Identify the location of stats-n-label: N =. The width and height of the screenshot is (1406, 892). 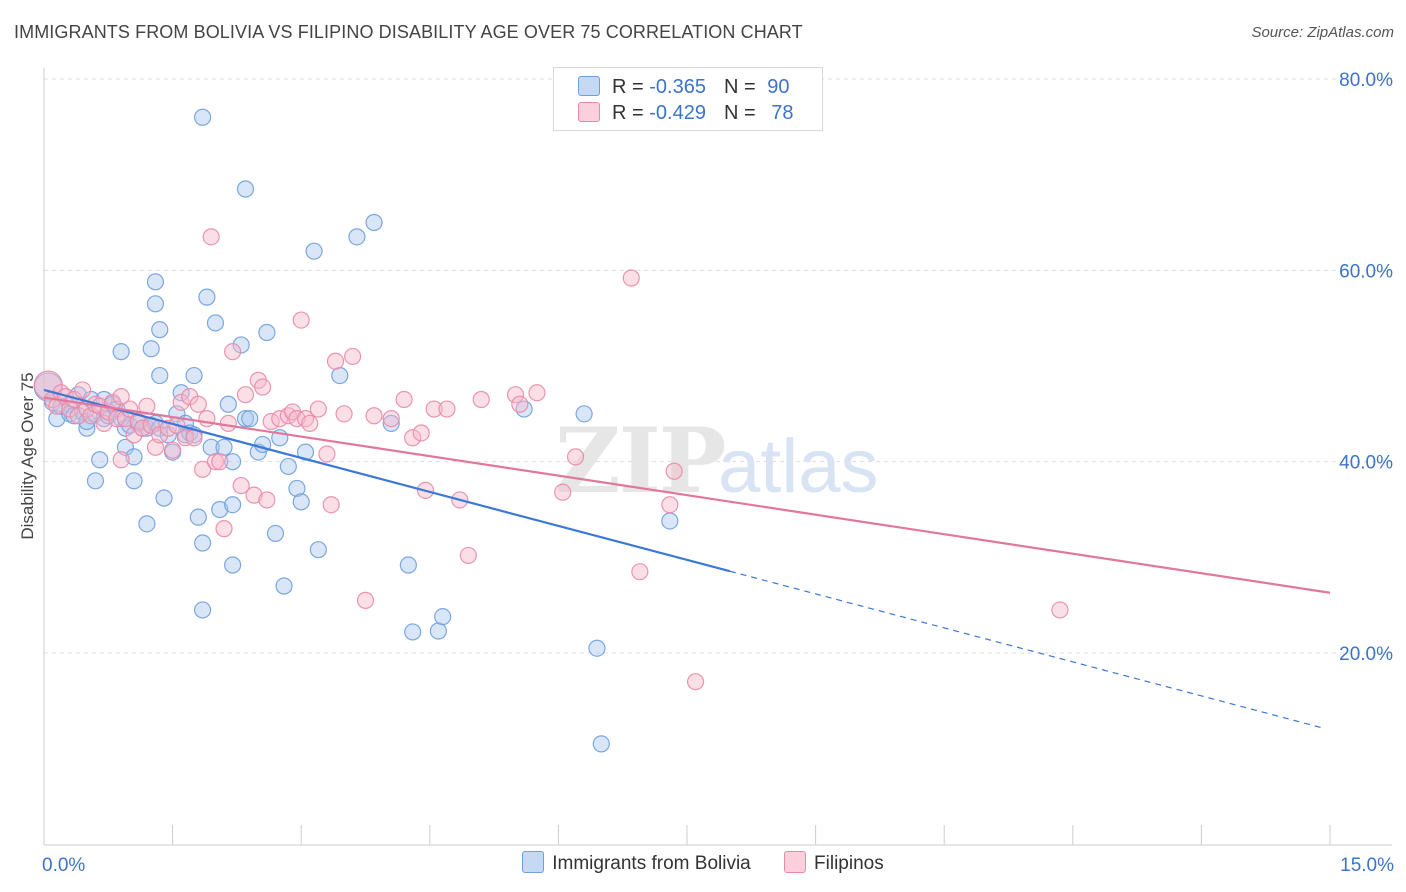
(742, 87).